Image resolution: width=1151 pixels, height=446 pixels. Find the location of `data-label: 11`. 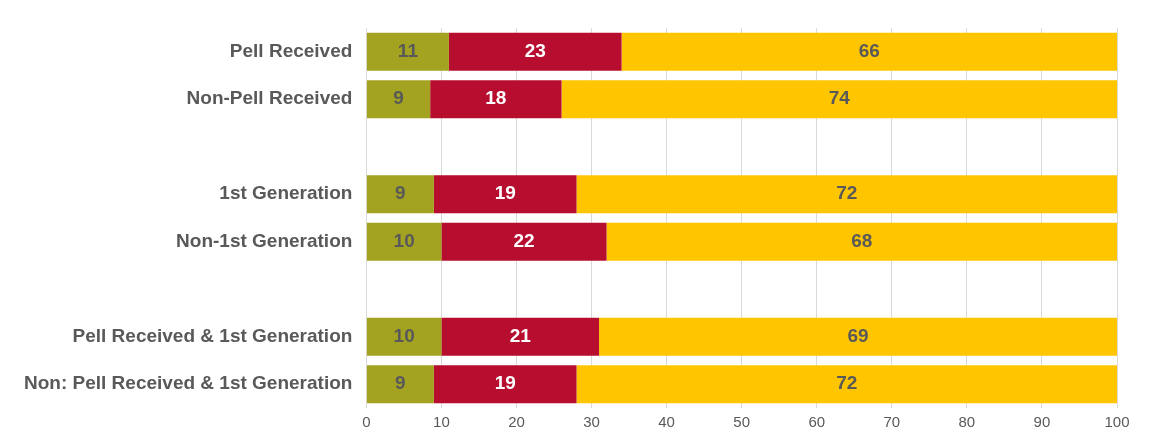

data-label: 11 is located at coordinates (408, 50).